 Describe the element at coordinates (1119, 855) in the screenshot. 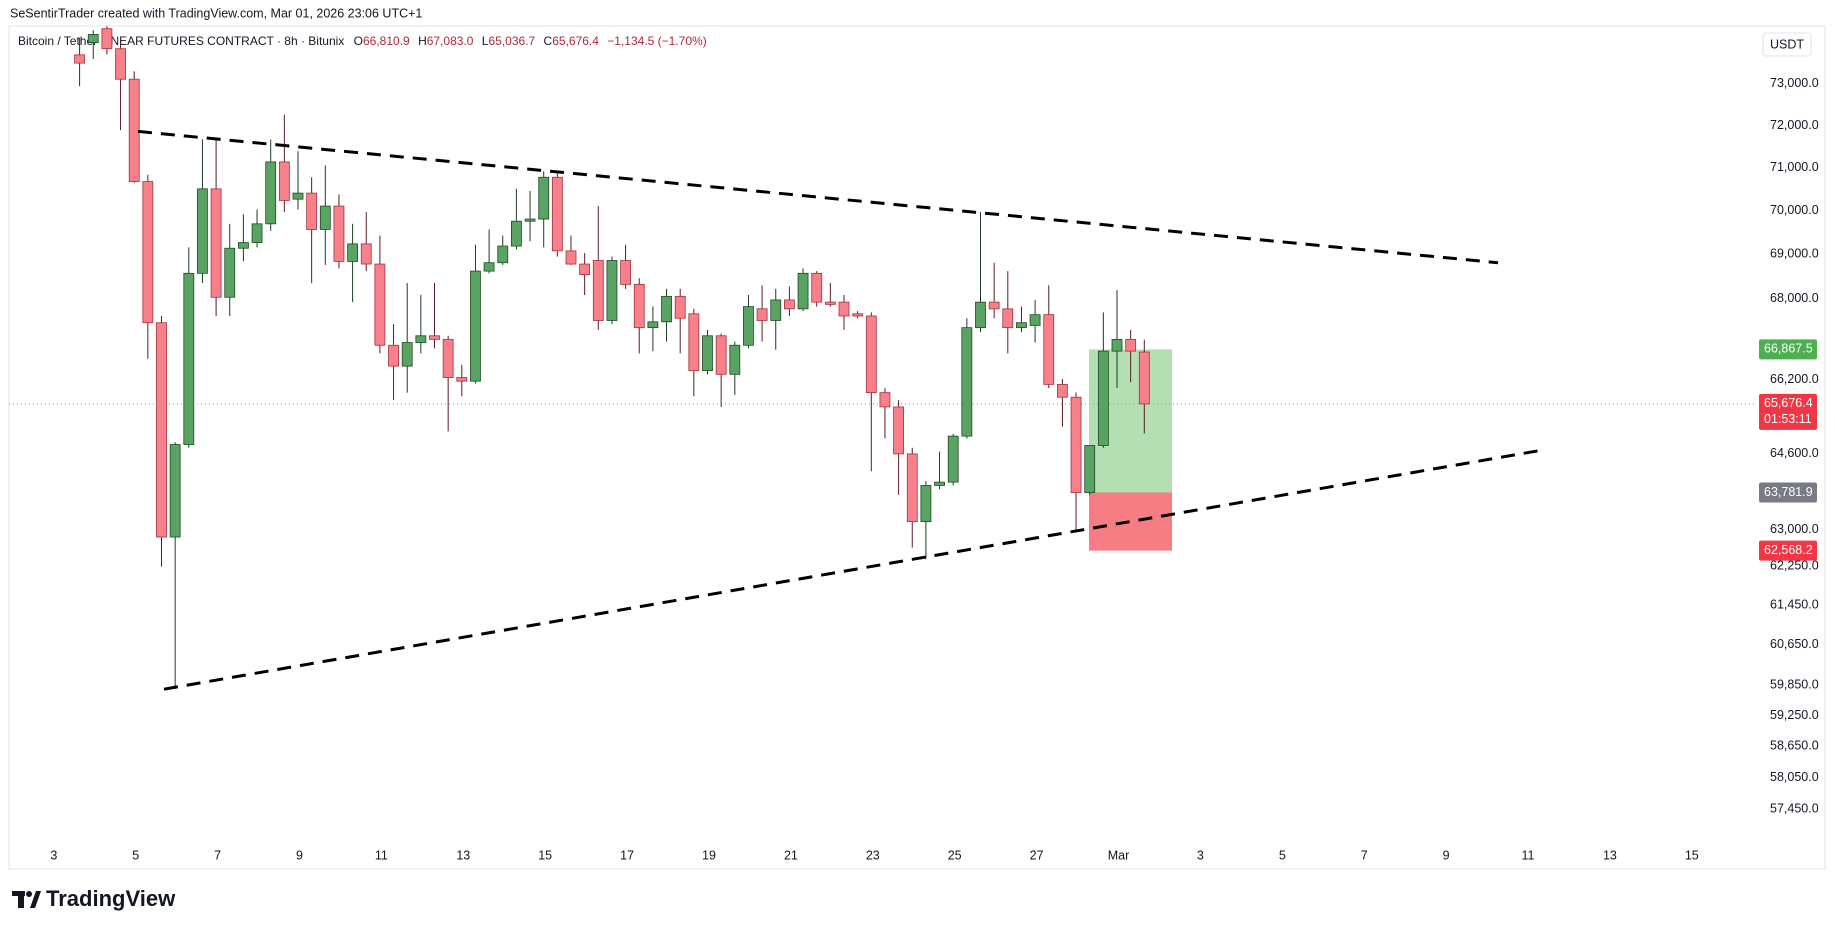

I see `x-tick-label: Mar` at that location.